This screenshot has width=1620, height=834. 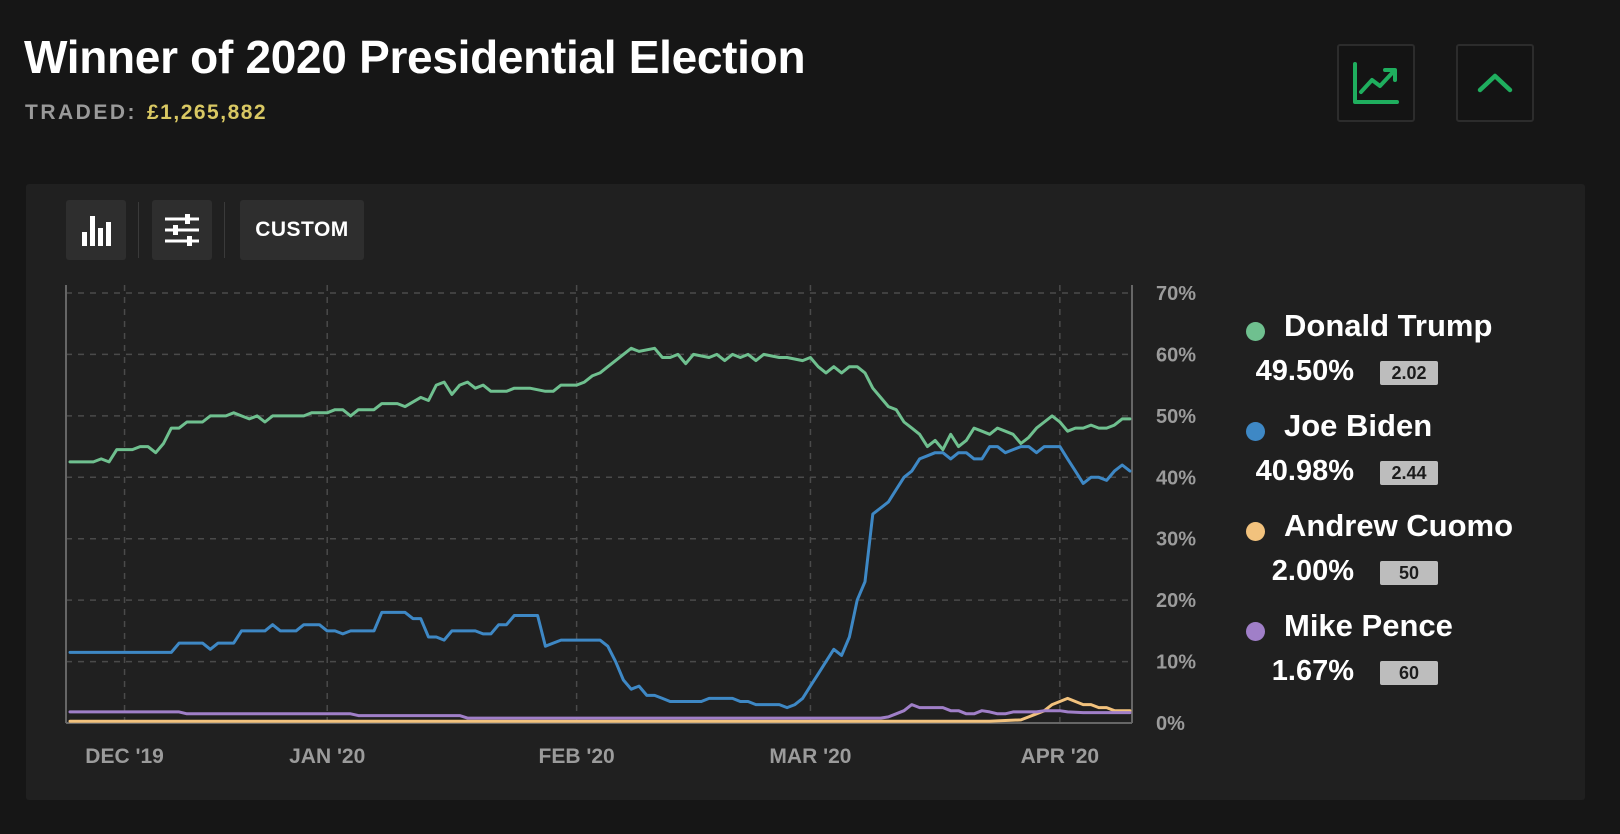 I want to click on runner-odds-badge: 50, so click(x=1409, y=573).